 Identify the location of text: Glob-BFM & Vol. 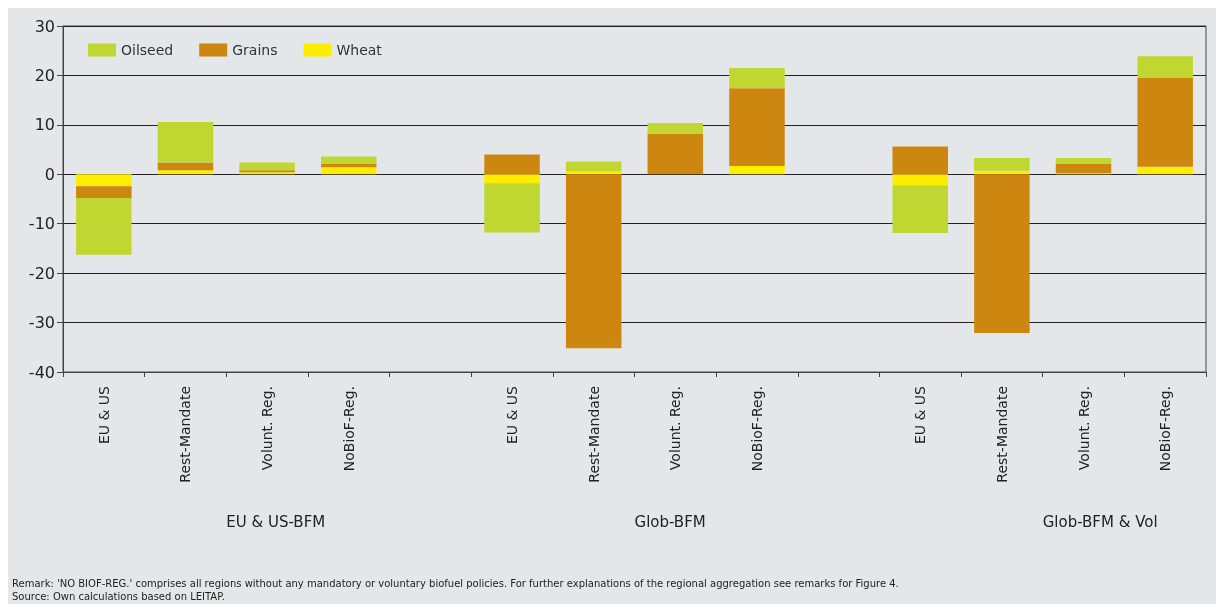
(1100, 521).